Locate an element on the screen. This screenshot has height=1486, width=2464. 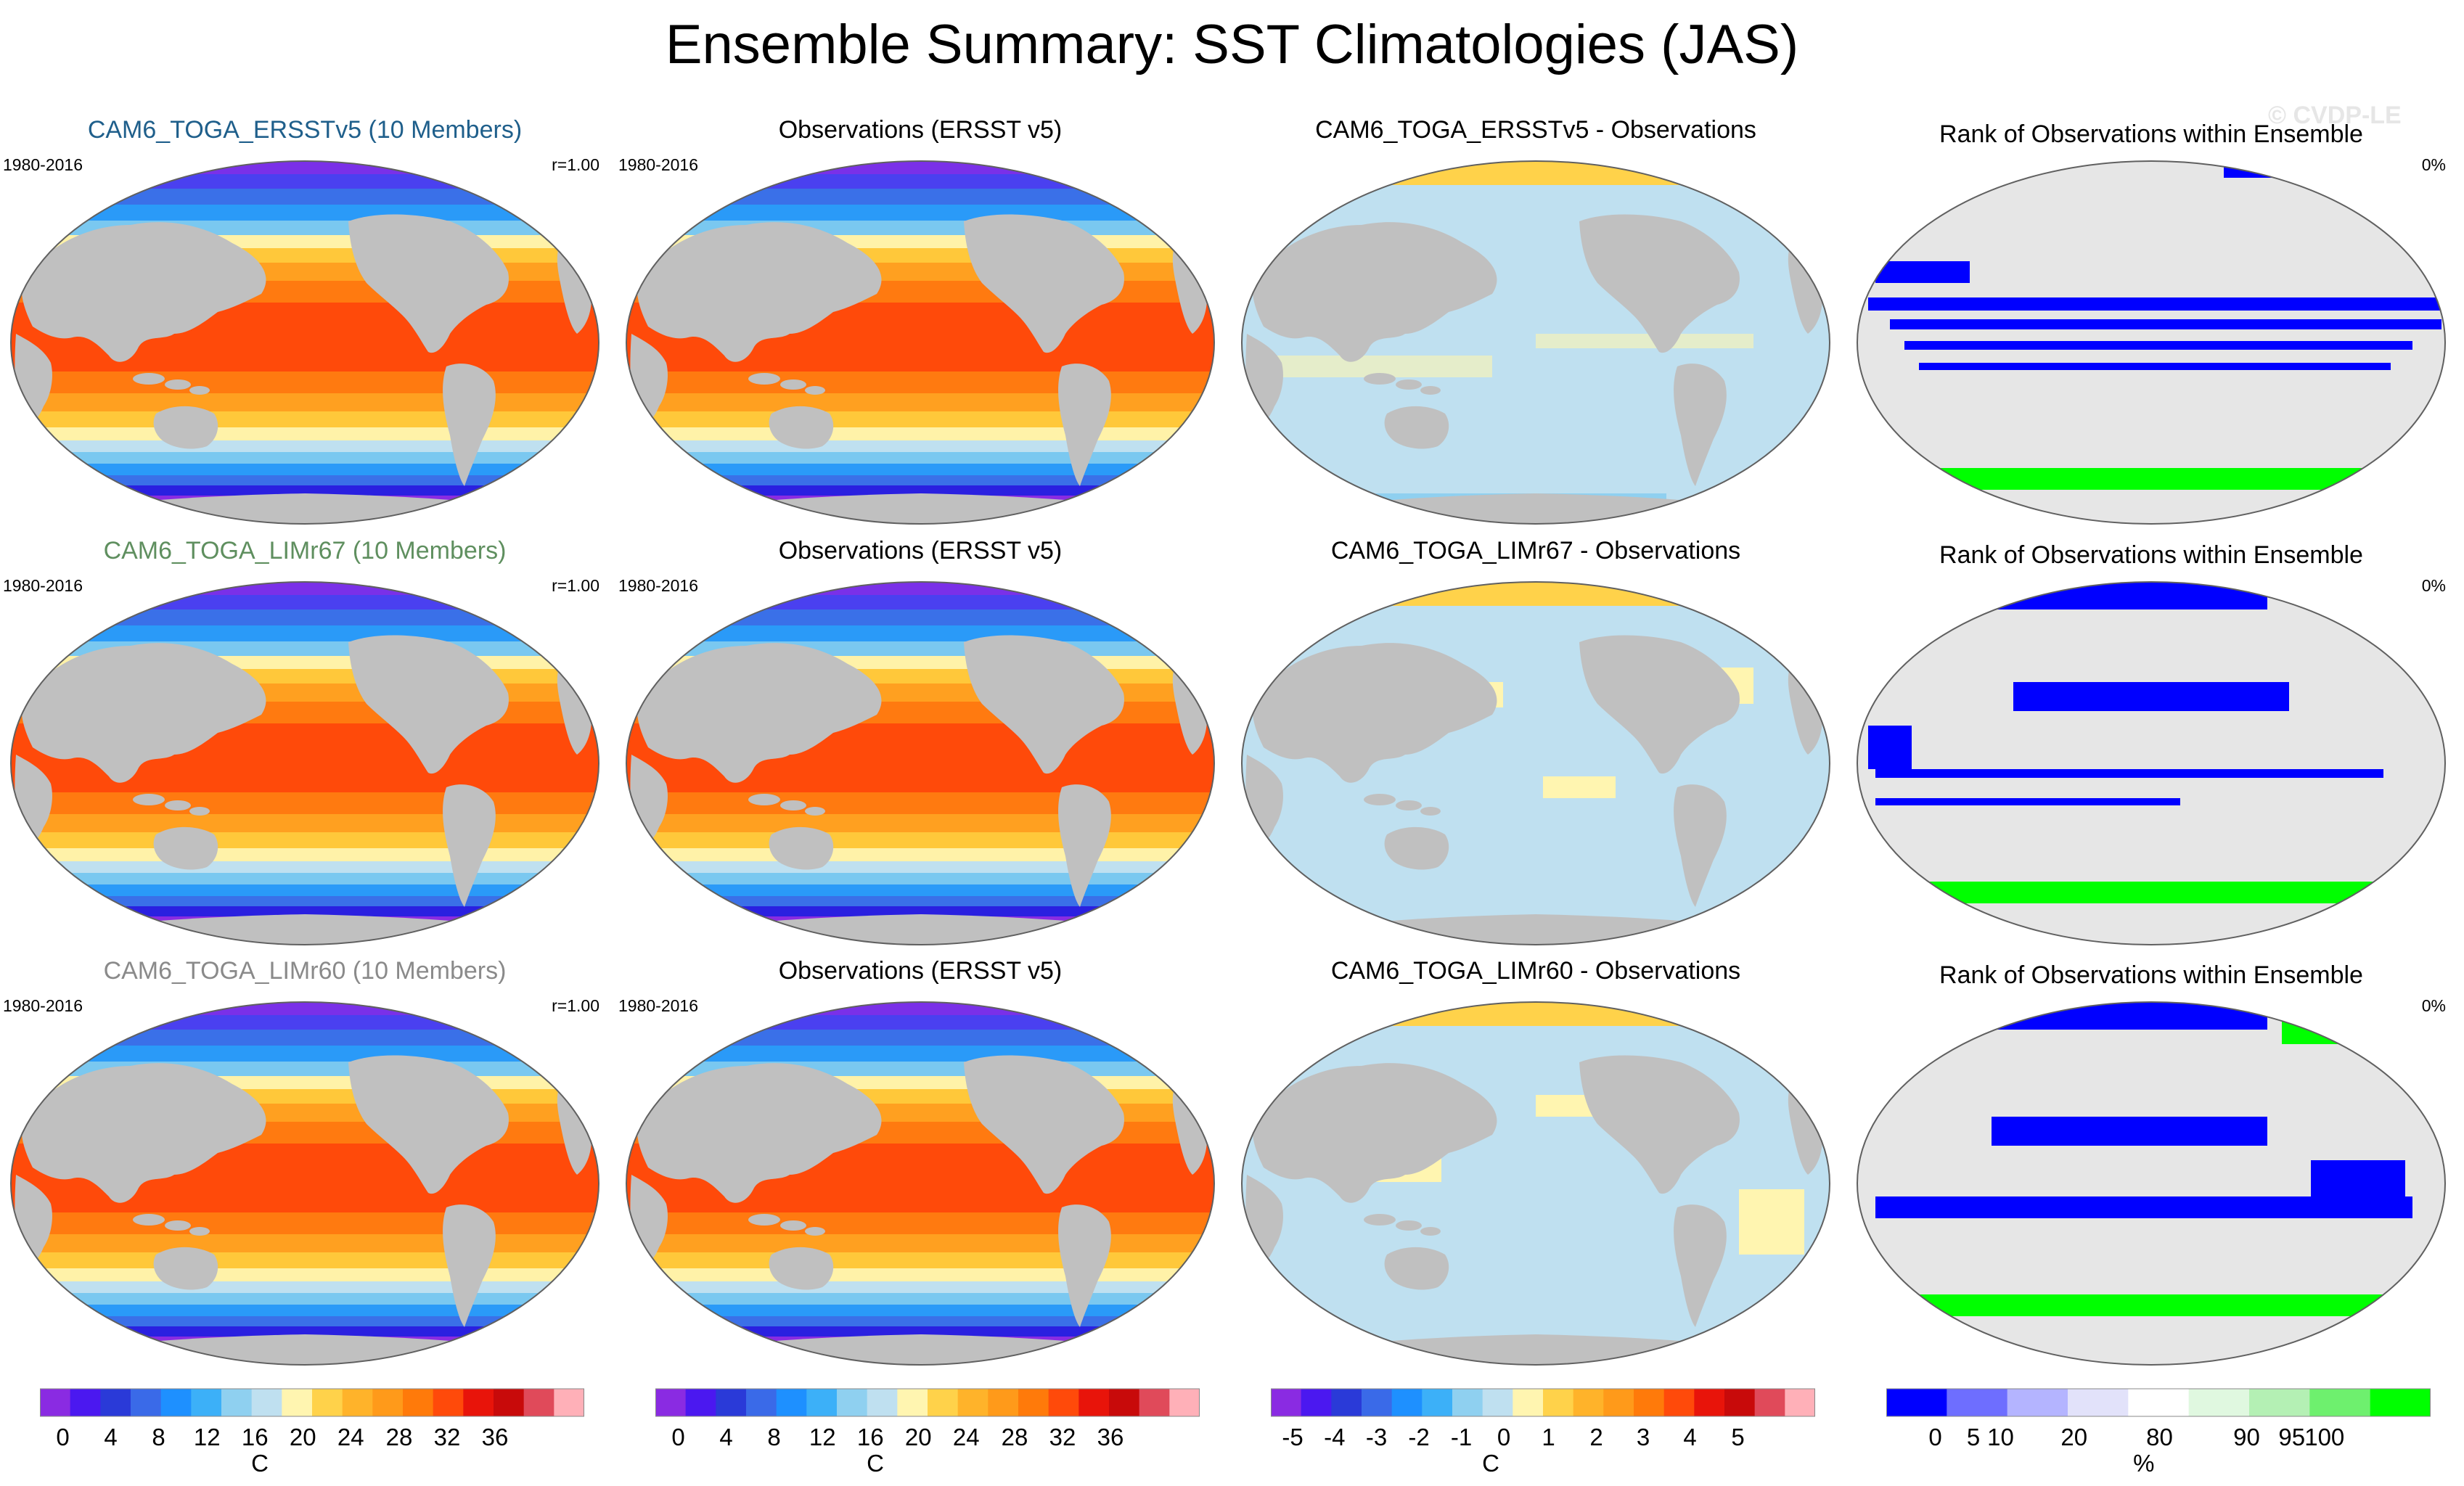
colorbar-tick-label: 2 is located at coordinates (1596, 1437).